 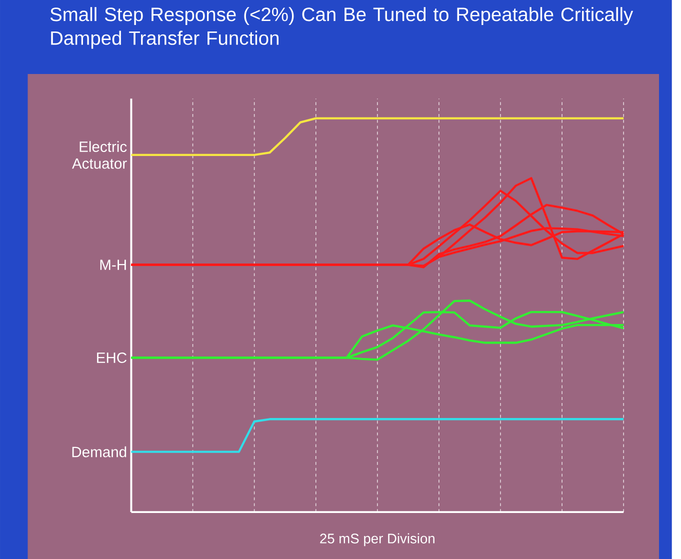 I want to click on series-label: M-H, so click(x=113, y=265).